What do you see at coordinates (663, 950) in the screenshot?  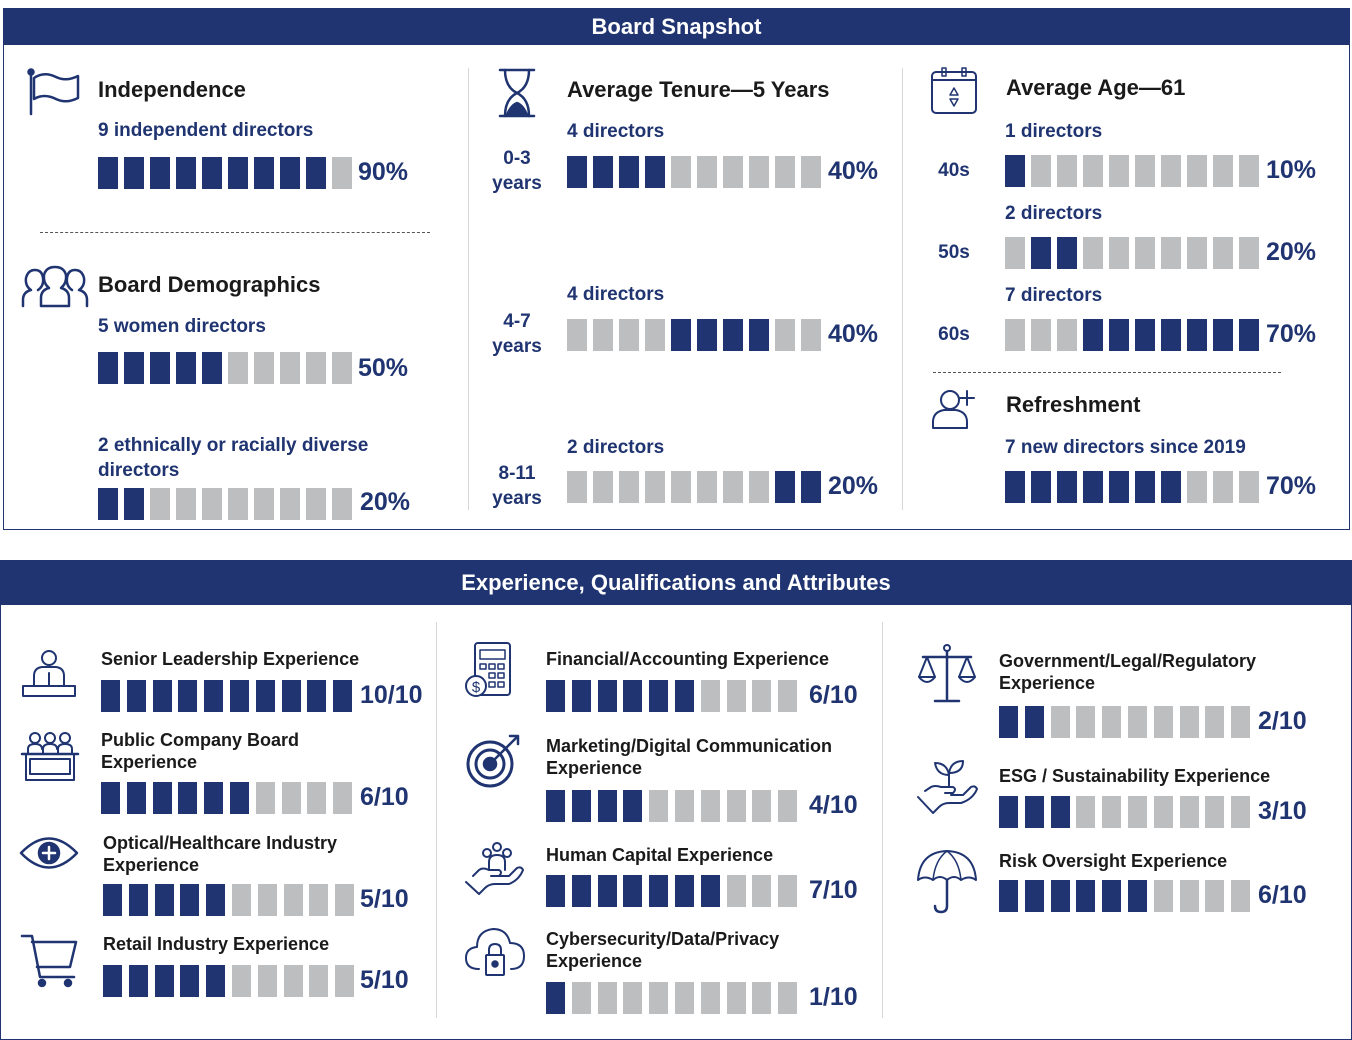 I see `experience-label: Cybersecurity/Data/Privacy Experience` at bounding box center [663, 950].